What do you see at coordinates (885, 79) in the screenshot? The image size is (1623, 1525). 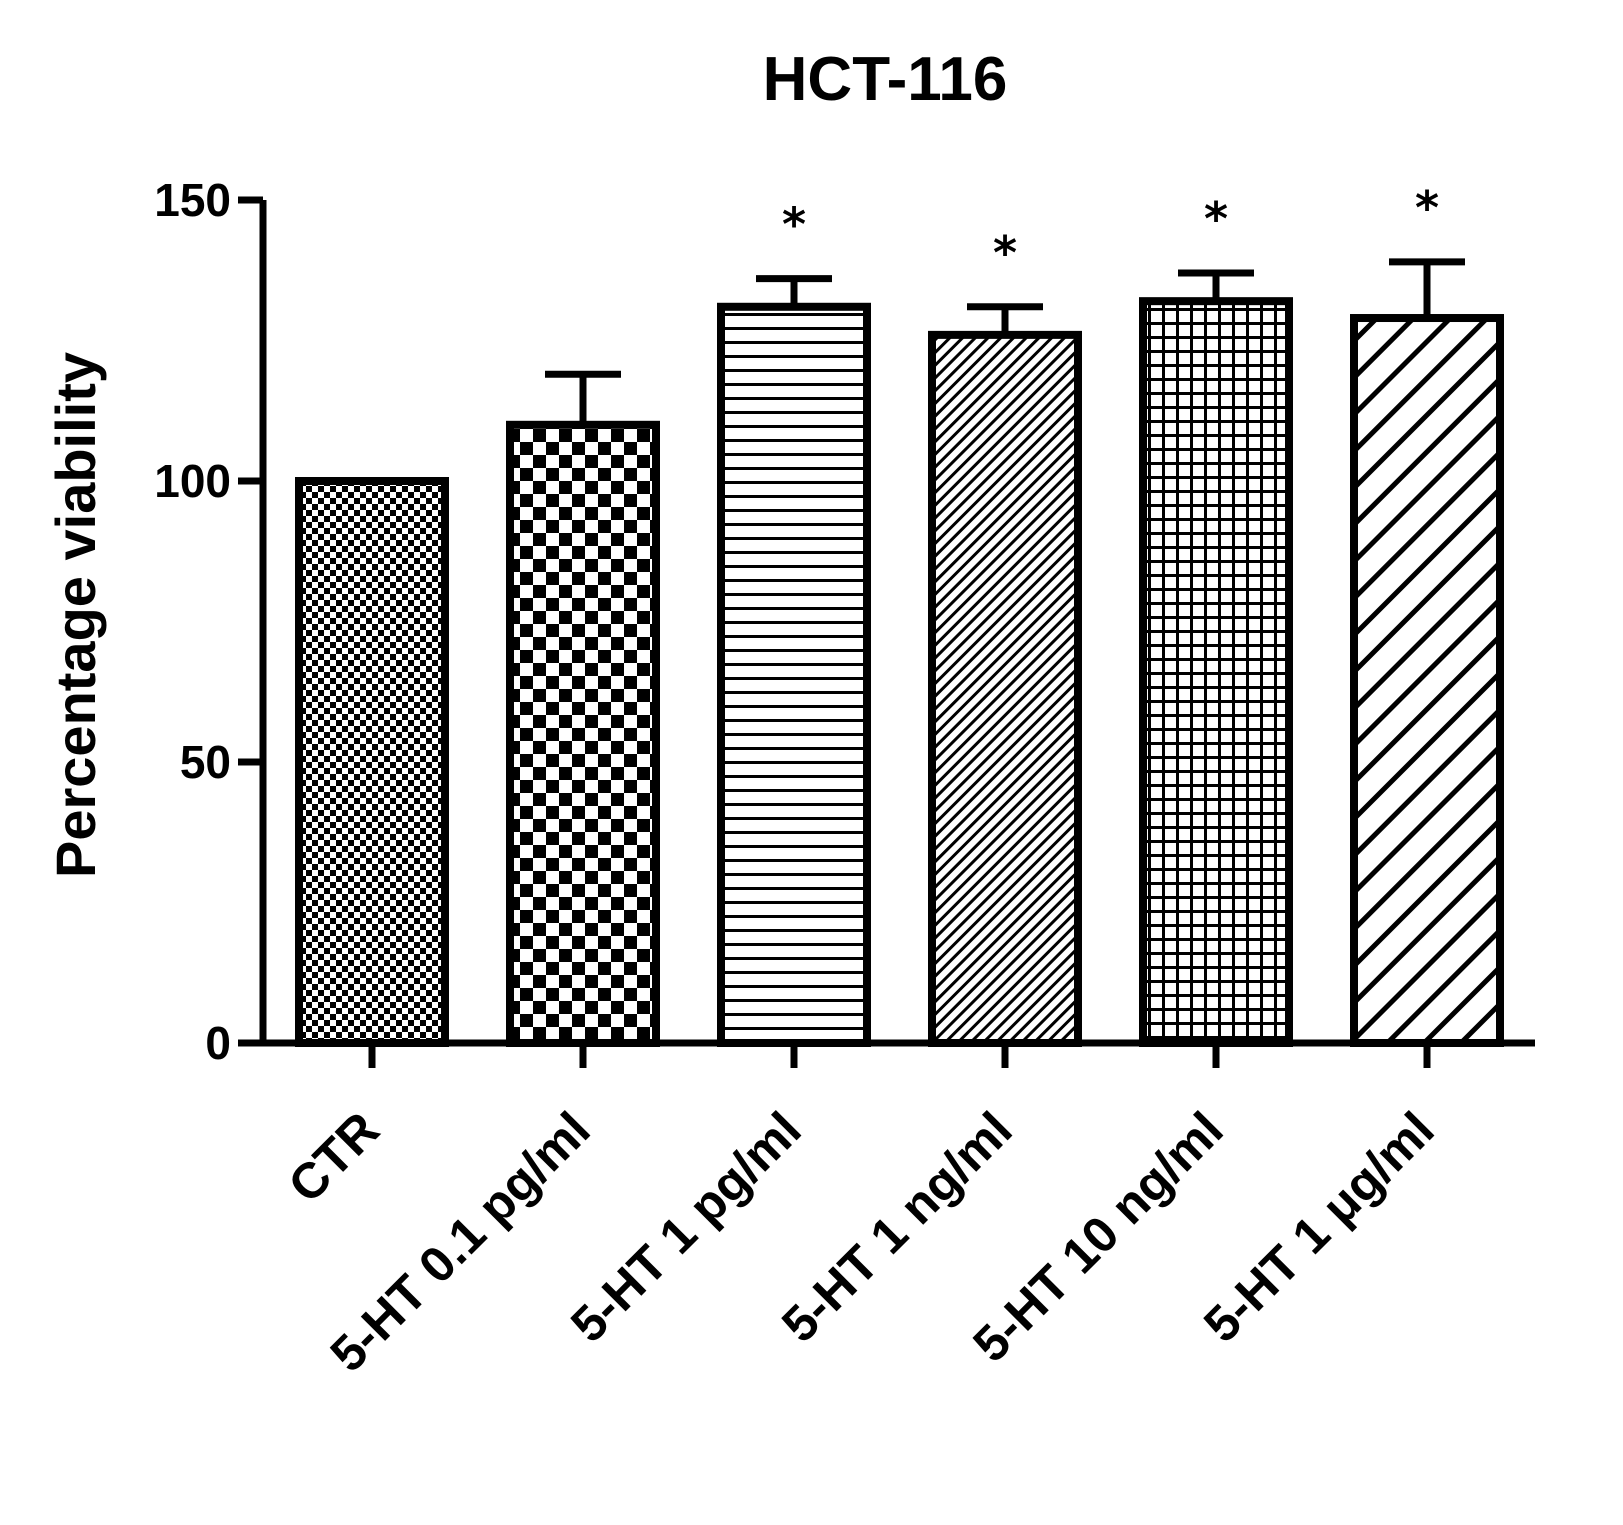 I see `chart-title: HCT-116` at bounding box center [885, 79].